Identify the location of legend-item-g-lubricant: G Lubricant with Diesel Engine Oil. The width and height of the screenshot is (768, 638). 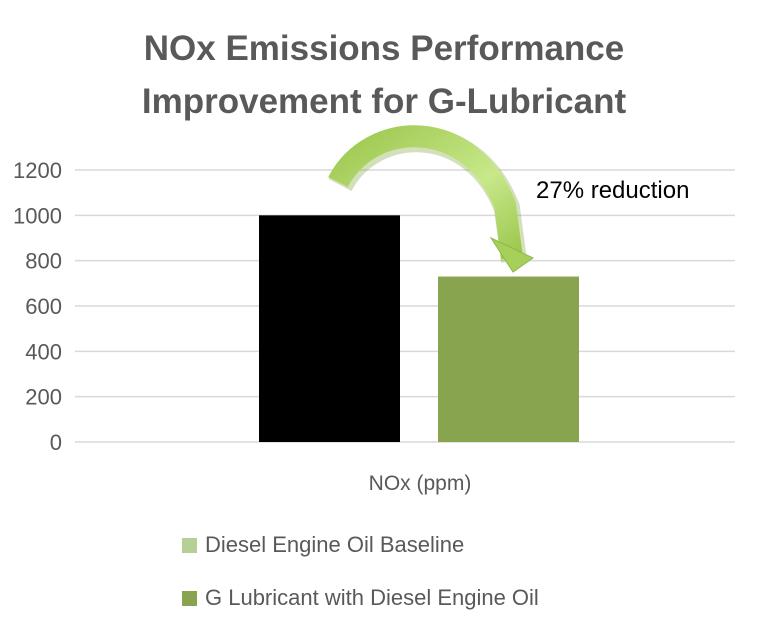
(360, 598).